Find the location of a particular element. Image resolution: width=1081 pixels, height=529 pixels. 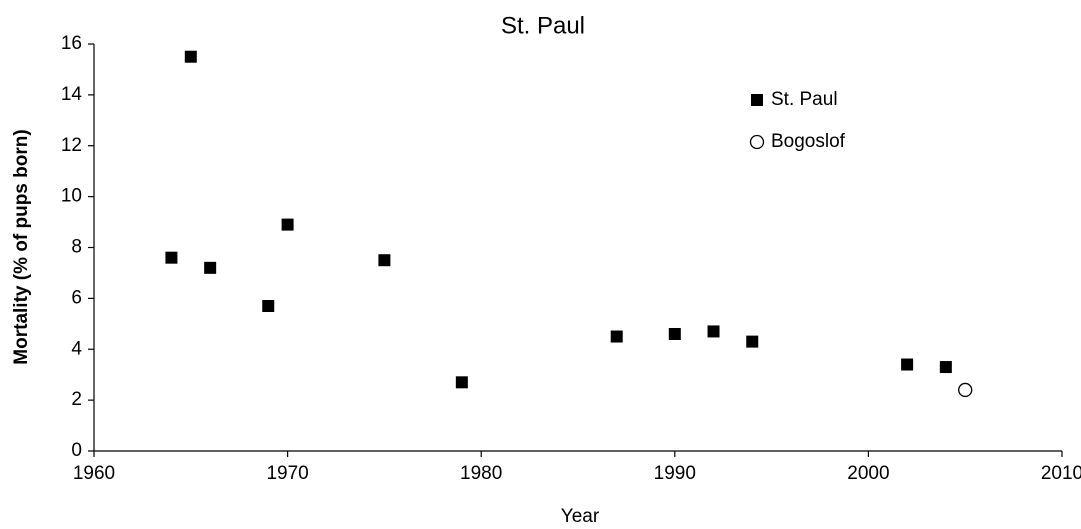

chart-title: St. Paul is located at coordinates (543, 25).